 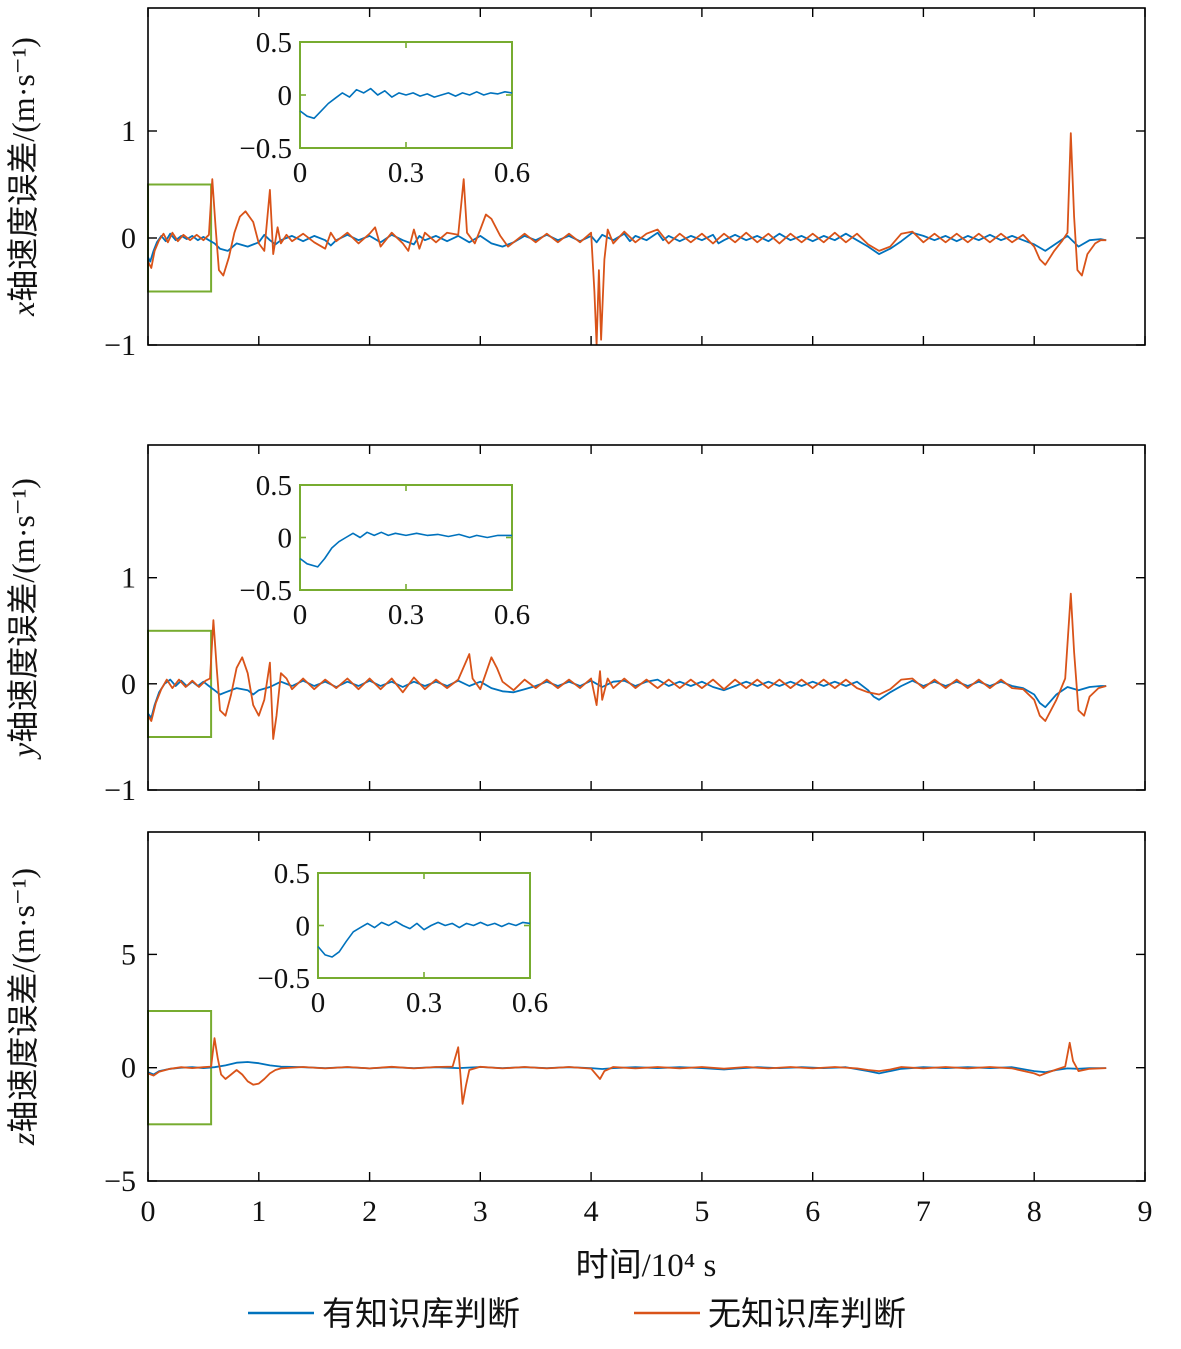 What do you see at coordinates (1145, 1211) in the screenshot?
I see `x-tick-label: 9` at bounding box center [1145, 1211].